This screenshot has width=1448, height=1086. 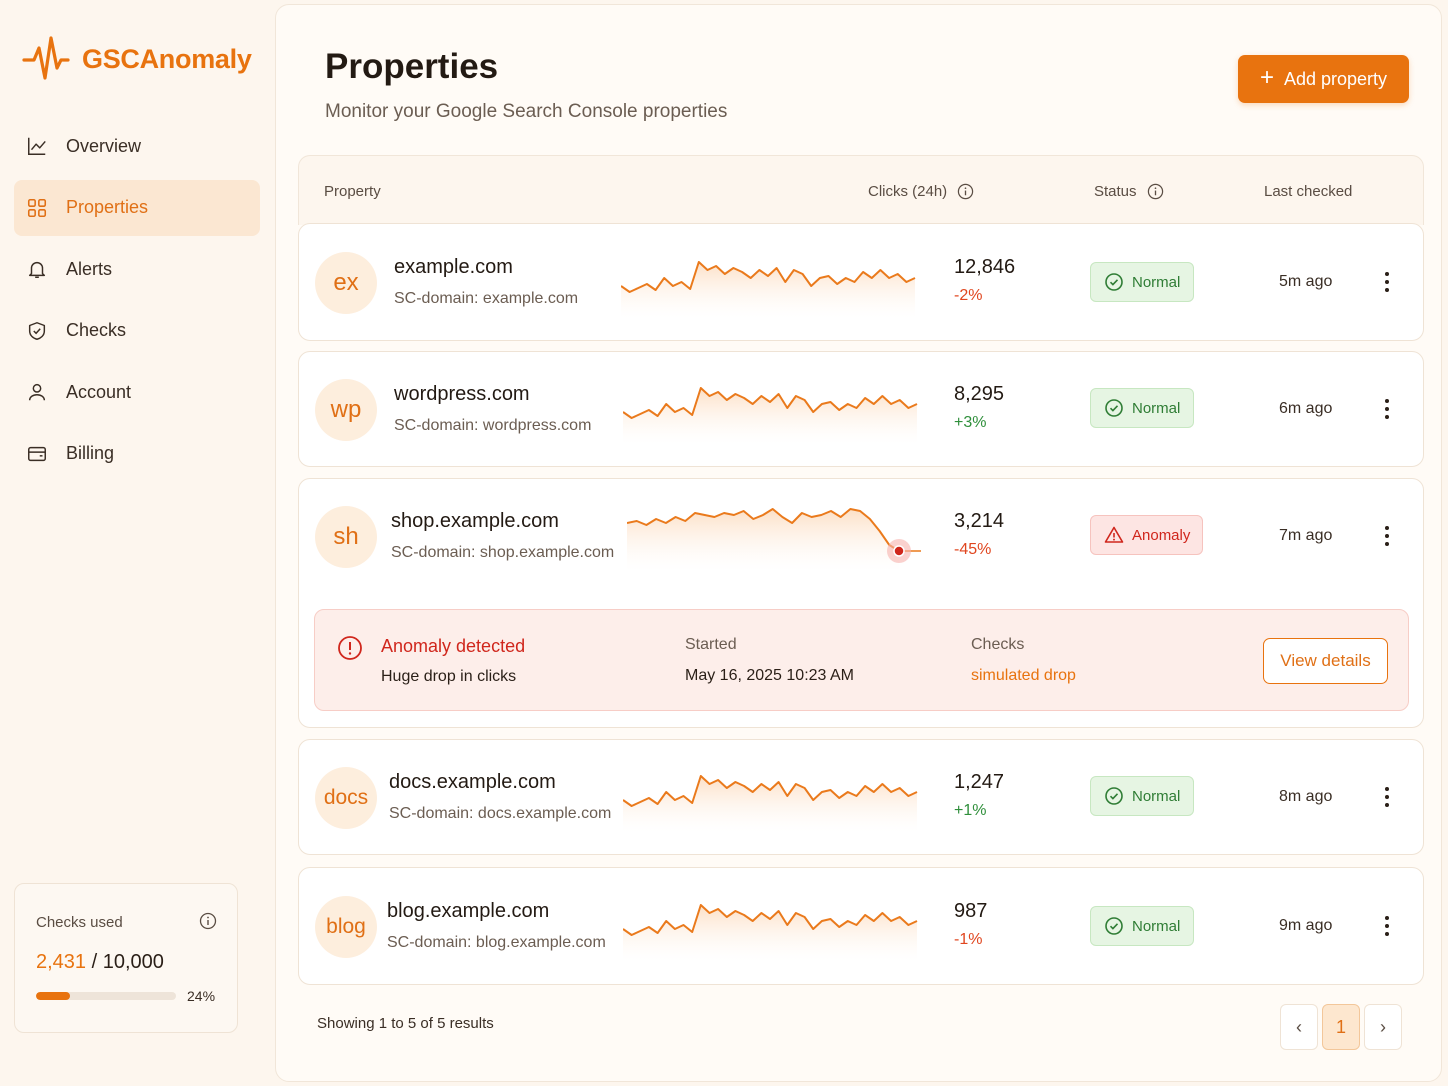 I want to click on usage-title: Checks used, so click(x=79, y=922).